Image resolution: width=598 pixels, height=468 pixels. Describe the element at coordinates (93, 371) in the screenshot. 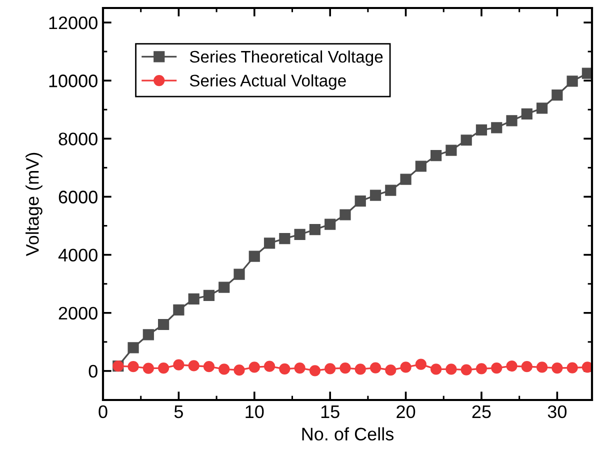

I see `y-tick-label: 0` at that location.